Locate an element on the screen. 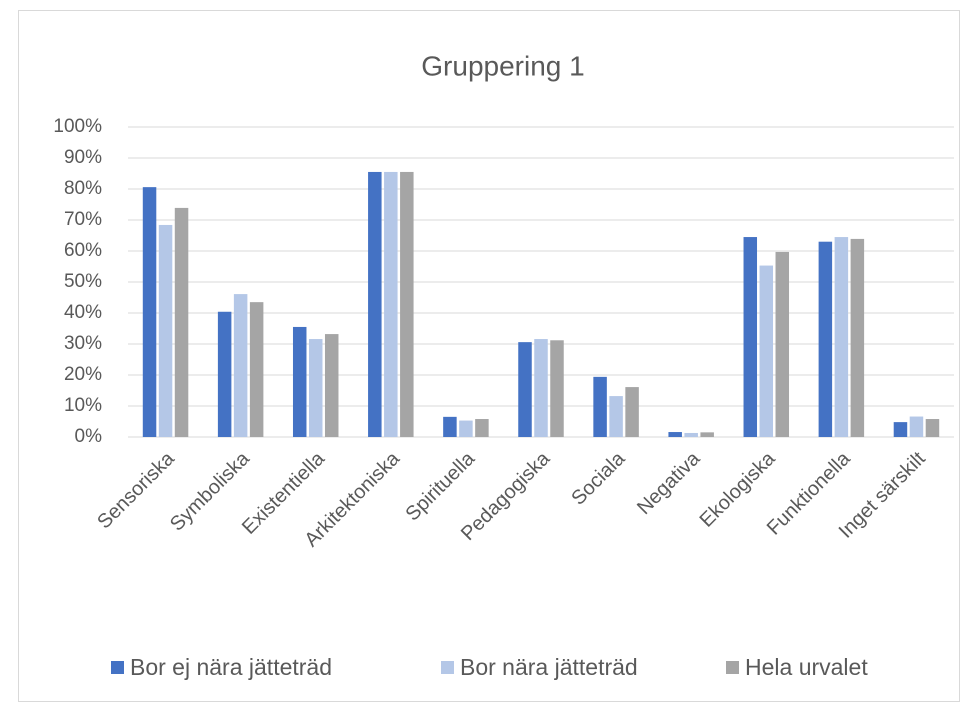  y-tick-label: 0% is located at coordinates (89, 436).